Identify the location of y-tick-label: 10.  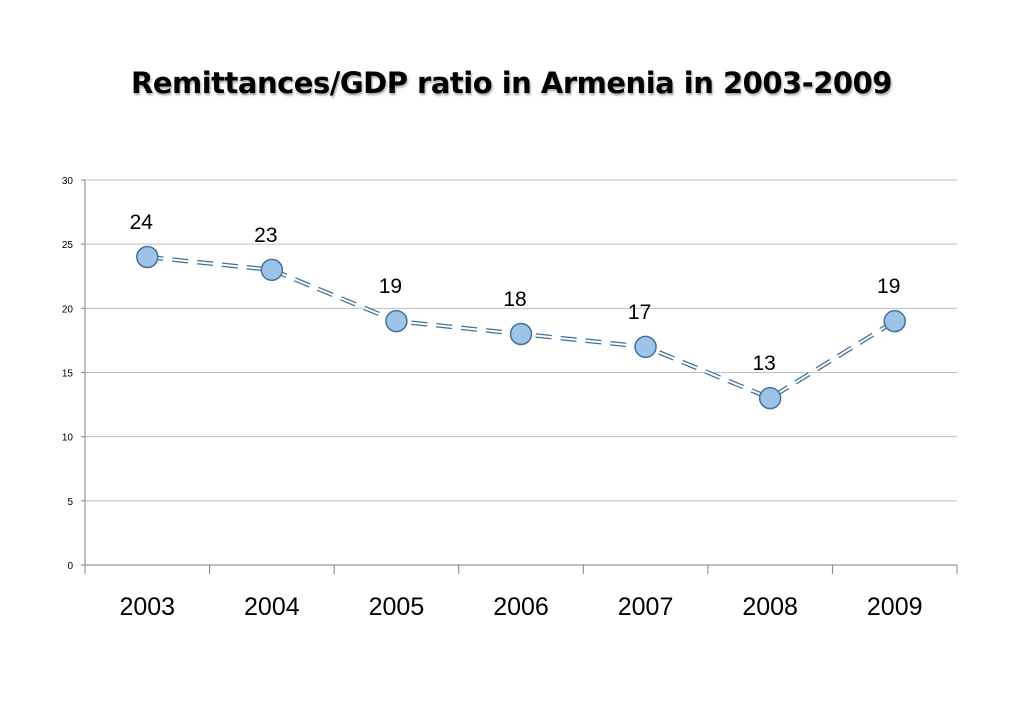
(68, 438).